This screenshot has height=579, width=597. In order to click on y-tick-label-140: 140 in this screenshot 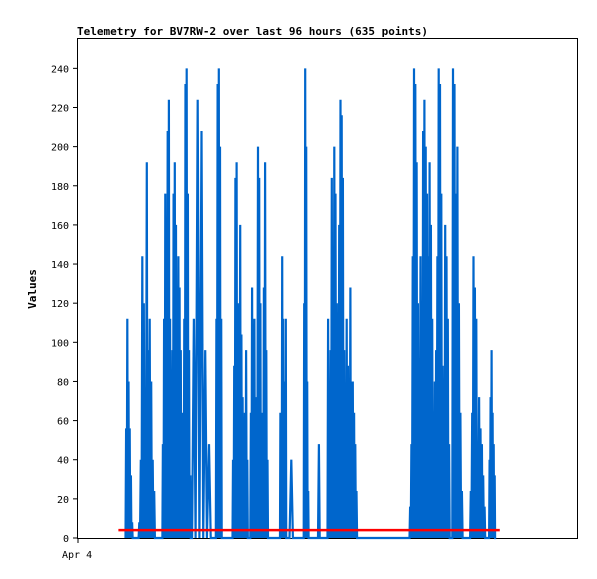, I will do `click(60, 265)`.